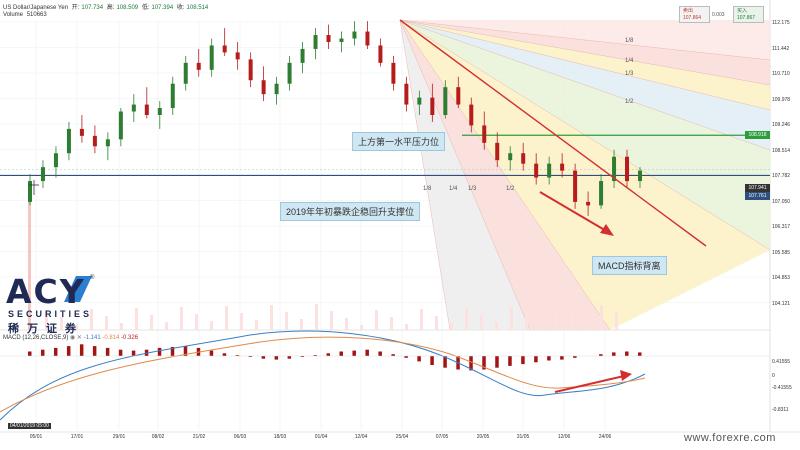 The image size is (800, 450). Describe the element at coordinates (75, 8) in the screenshot. I see `open-label: 开:` at that location.